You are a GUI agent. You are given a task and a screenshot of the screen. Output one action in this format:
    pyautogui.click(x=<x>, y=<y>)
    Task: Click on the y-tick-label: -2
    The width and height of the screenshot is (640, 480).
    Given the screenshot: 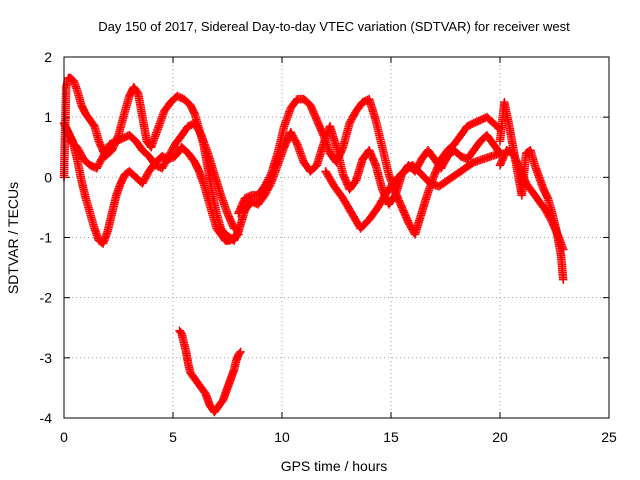 What is the action you would take?
    pyautogui.click(x=46, y=298)
    